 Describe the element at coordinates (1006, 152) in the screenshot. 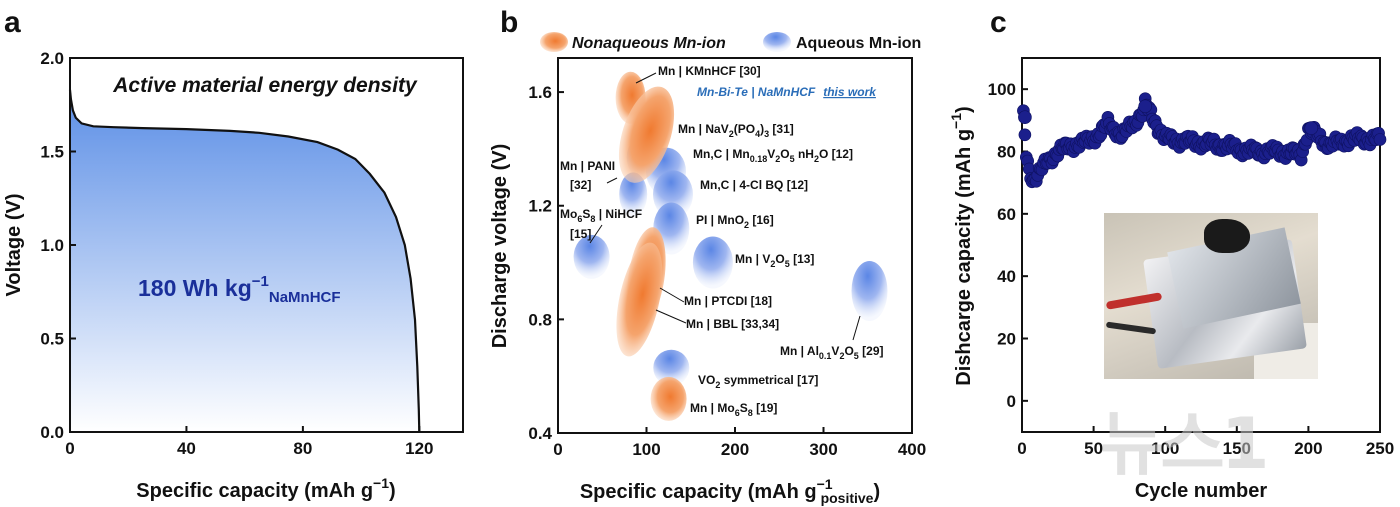

I see `y-tick-label: 80` at that location.